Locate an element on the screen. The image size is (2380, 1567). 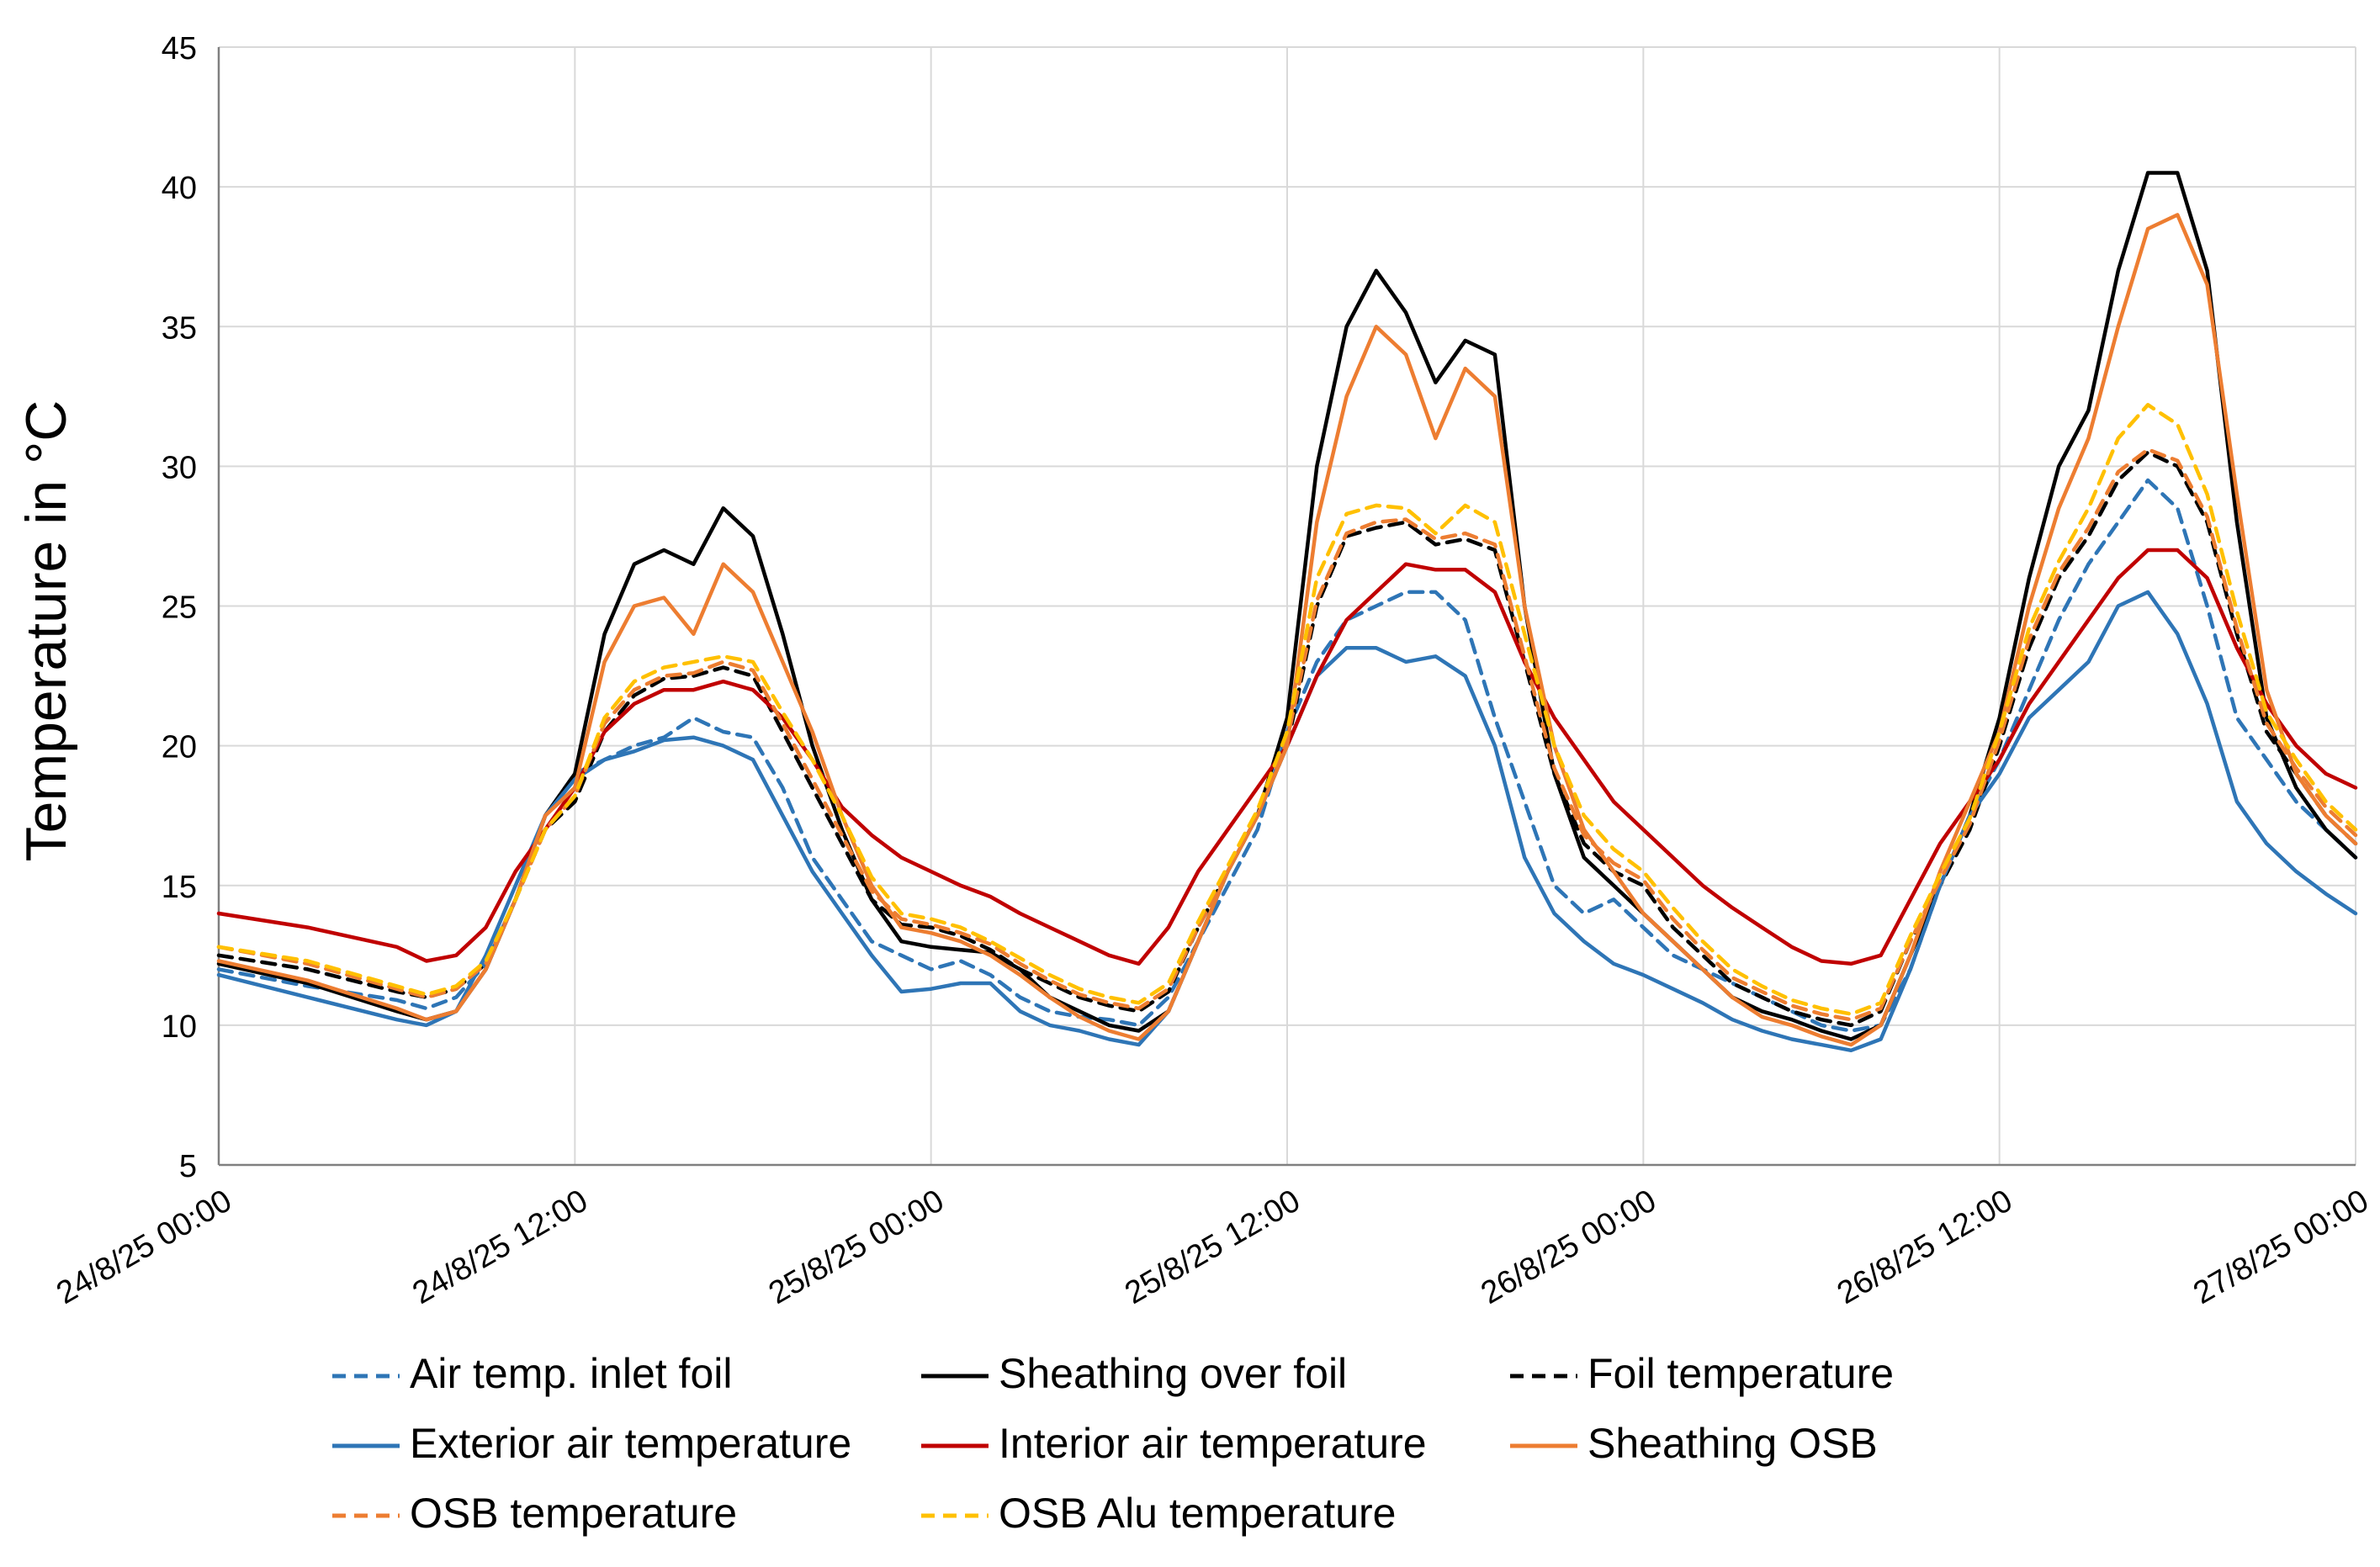
legend-label: Exterior air temperature is located at coordinates (630, 1443).